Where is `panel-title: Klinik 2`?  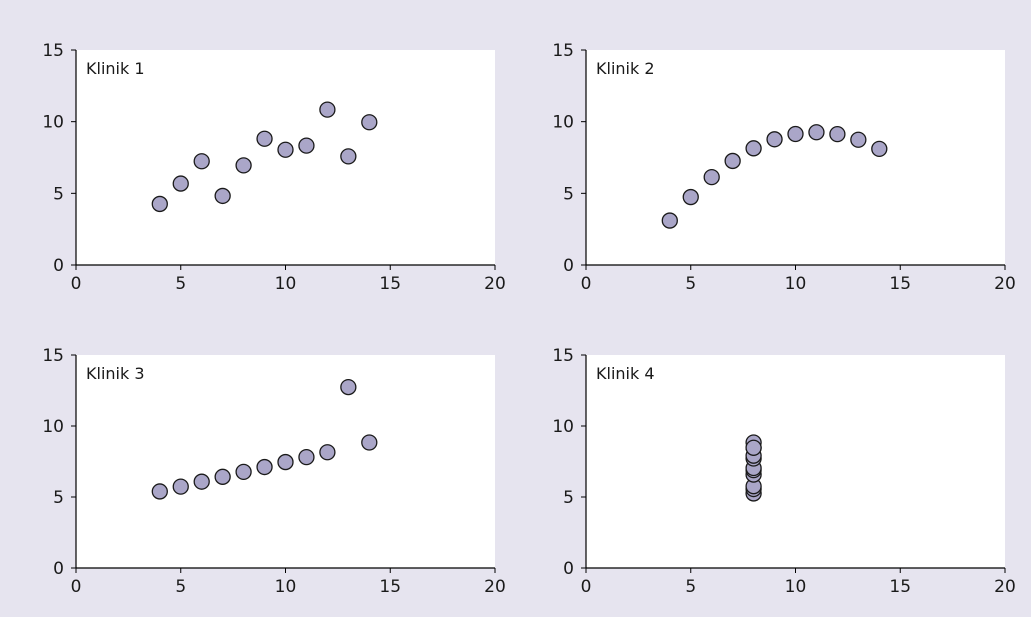
panel-title: Klinik 2 is located at coordinates (625, 68).